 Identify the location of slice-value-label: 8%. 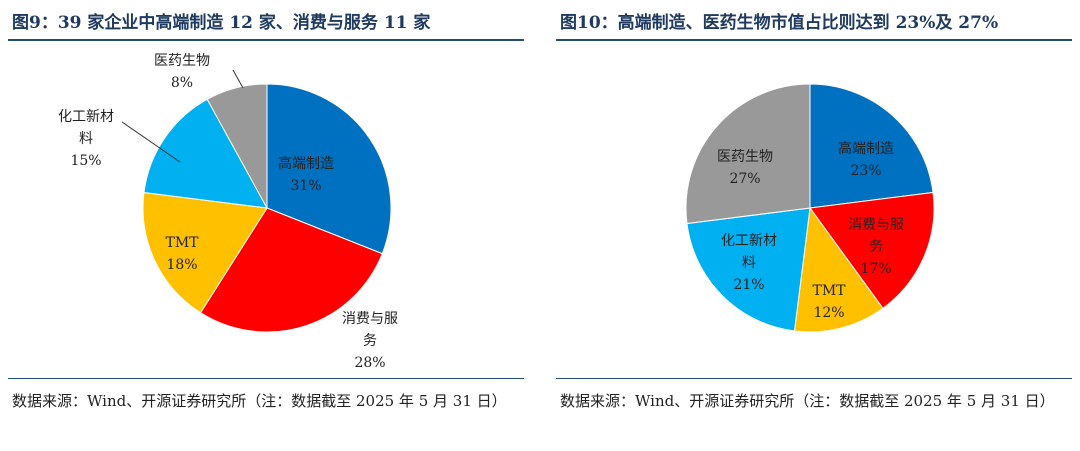
(182, 83).